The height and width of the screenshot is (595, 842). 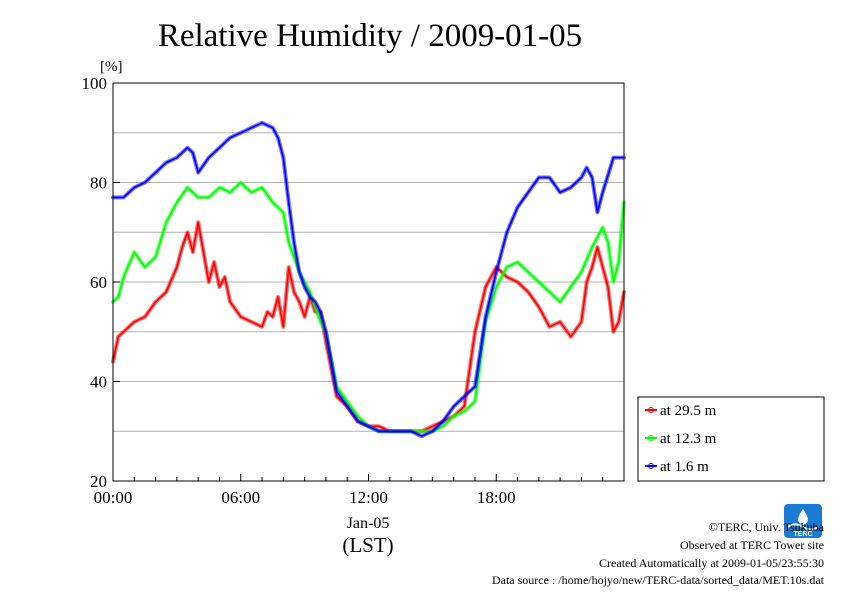 What do you see at coordinates (752, 545) in the screenshot?
I see `footer-observed: Observed at TERC Tower site` at bounding box center [752, 545].